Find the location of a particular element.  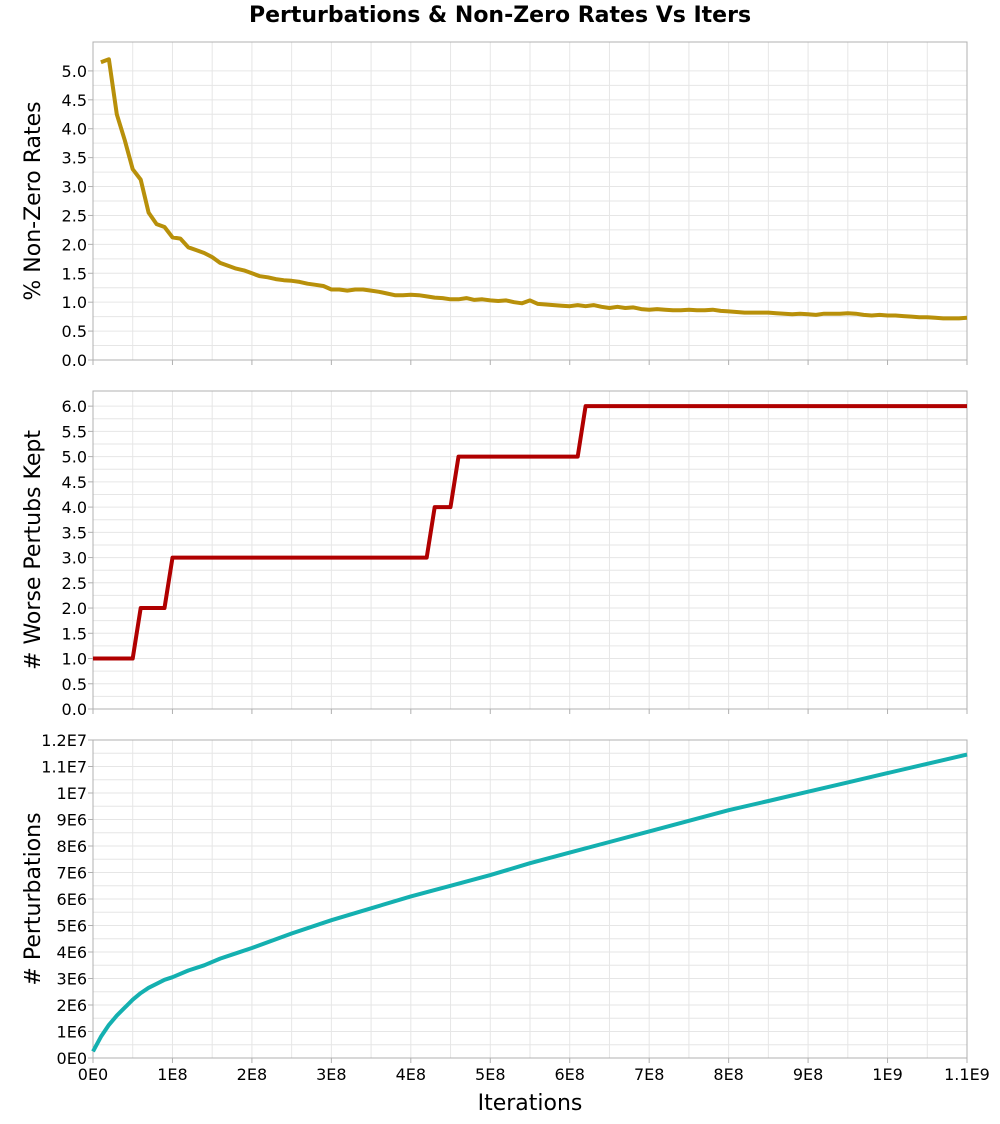

x-tick-label: 1.1E9 is located at coordinates (967, 1074).